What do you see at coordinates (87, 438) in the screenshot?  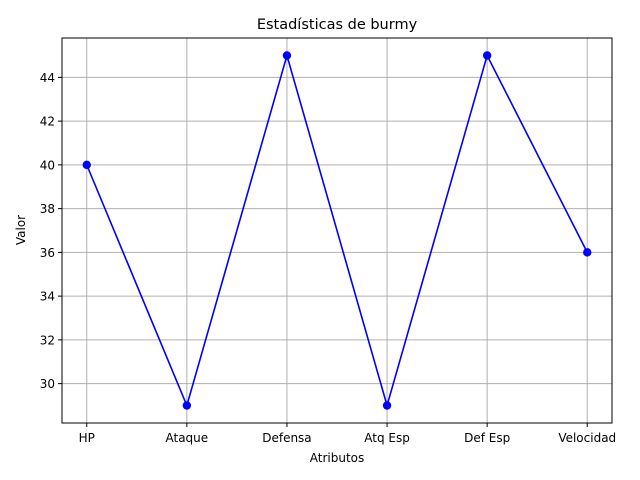 I see `x-tick-label: HP` at bounding box center [87, 438].